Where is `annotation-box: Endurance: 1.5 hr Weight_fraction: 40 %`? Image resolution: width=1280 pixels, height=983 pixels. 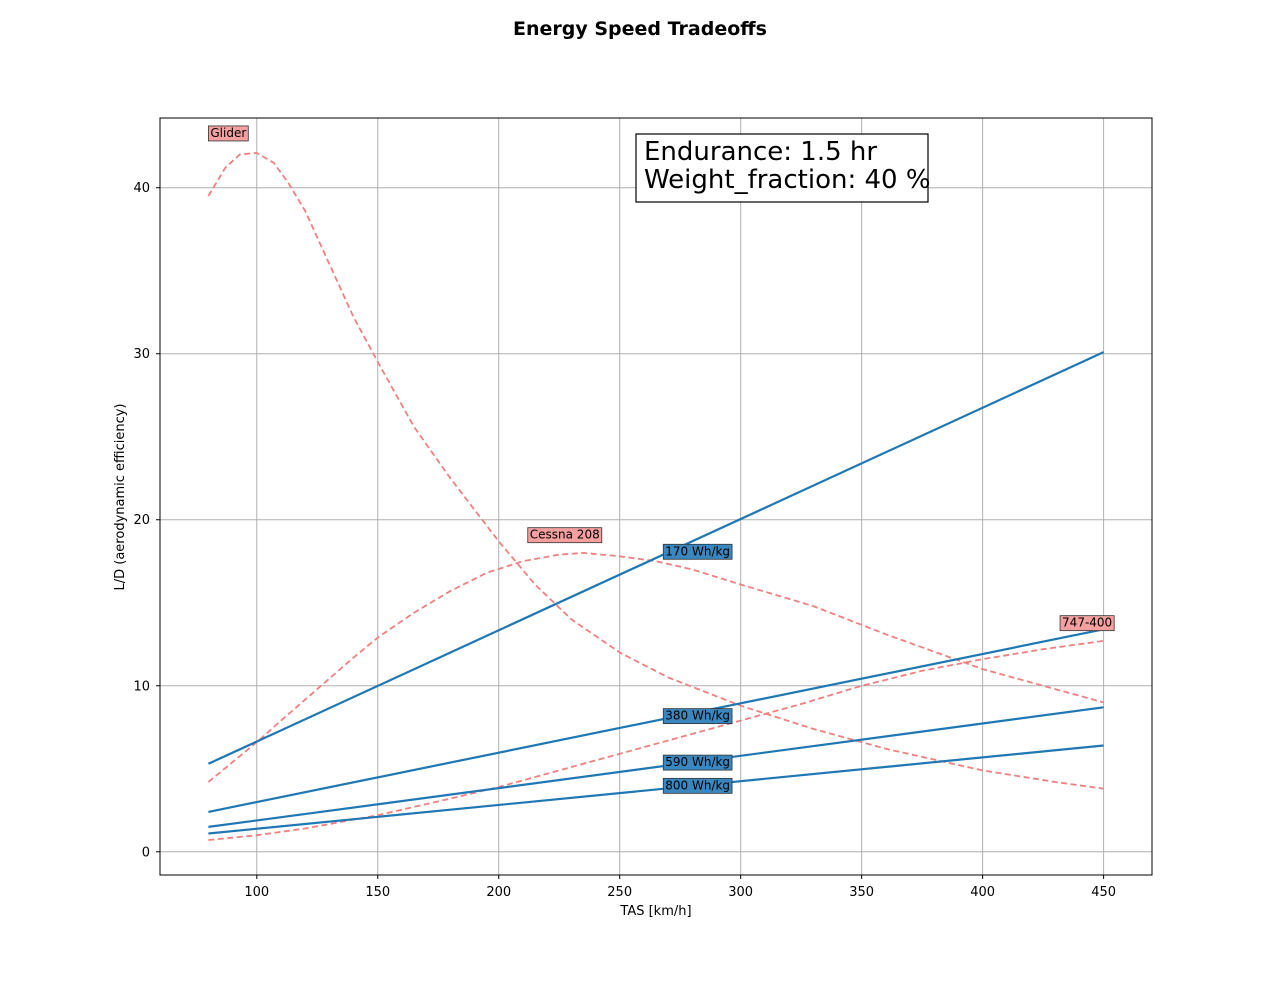 annotation-box: Endurance: 1.5 hr Weight_fraction: 40 % is located at coordinates (783, 168).